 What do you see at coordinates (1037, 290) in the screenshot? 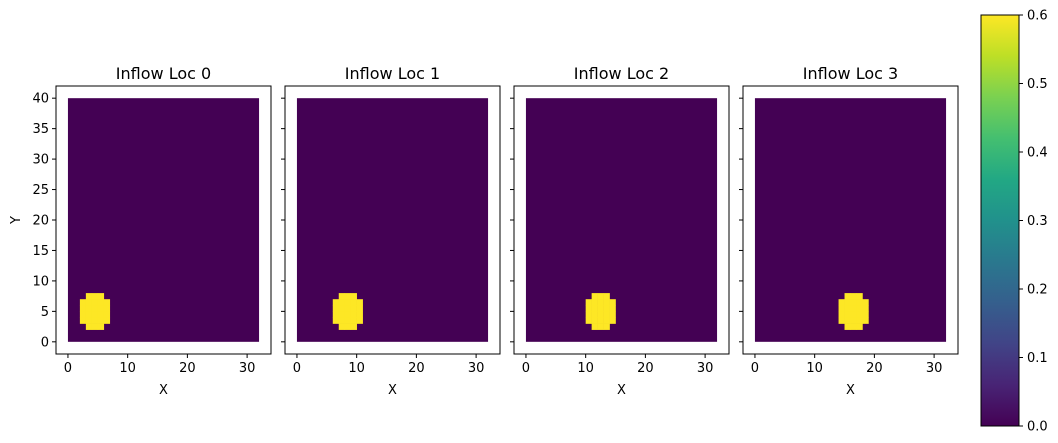
I see `colorbar-tick-label: 0.2` at bounding box center [1037, 290].